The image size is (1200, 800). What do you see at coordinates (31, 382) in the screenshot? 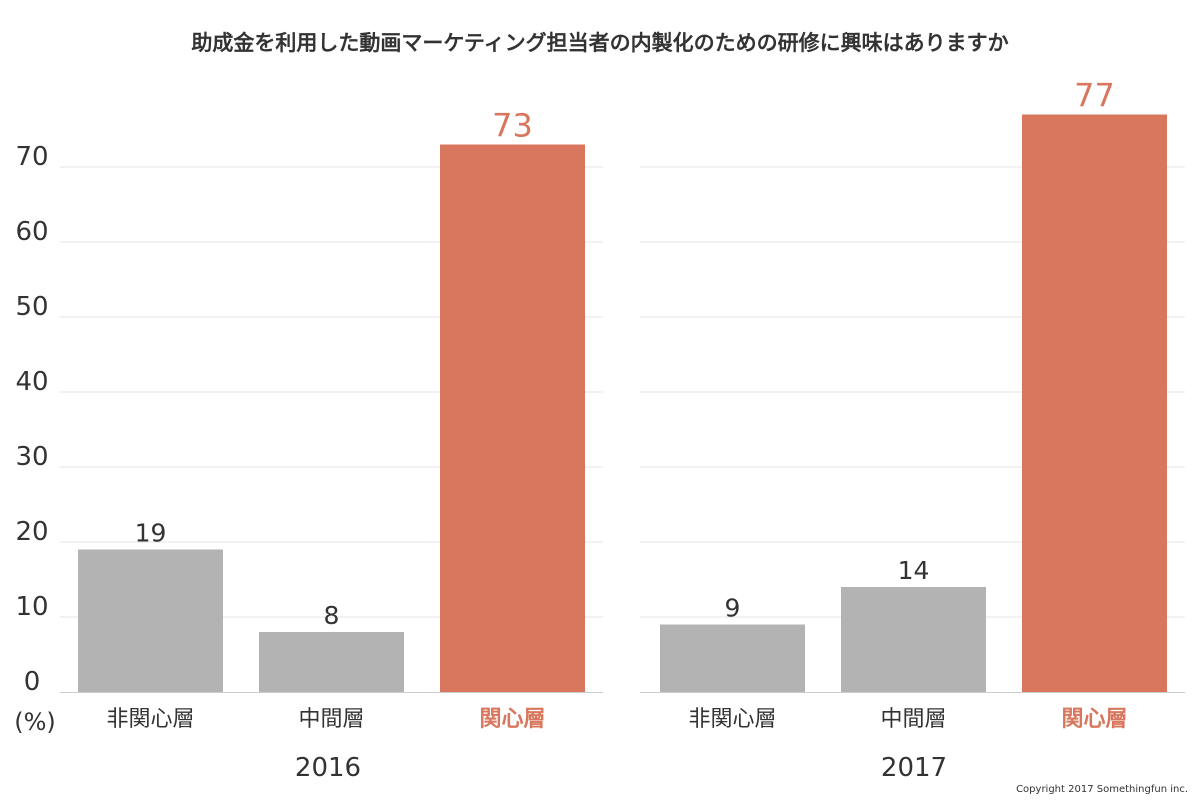
I see `y-tick-label: 40` at bounding box center [31, 382].